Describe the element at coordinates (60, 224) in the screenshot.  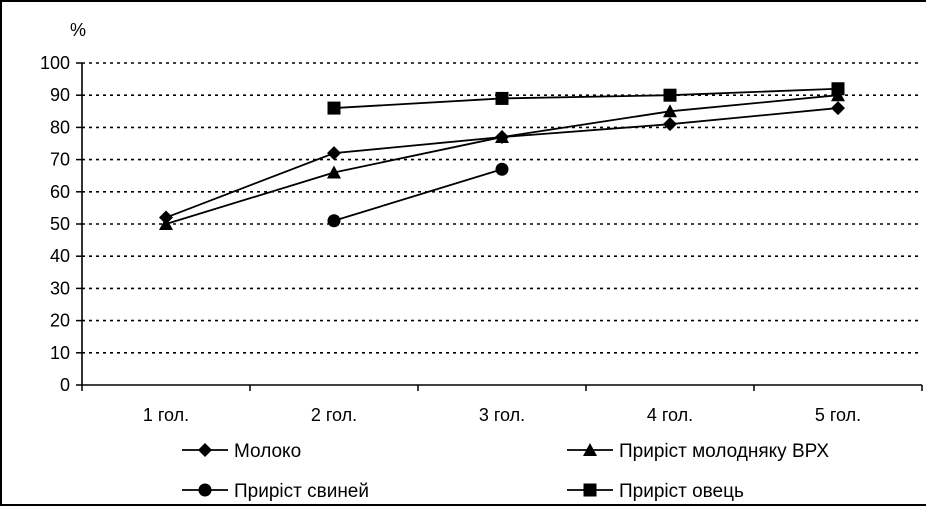
I see `y-tick-label: 50` at that location.